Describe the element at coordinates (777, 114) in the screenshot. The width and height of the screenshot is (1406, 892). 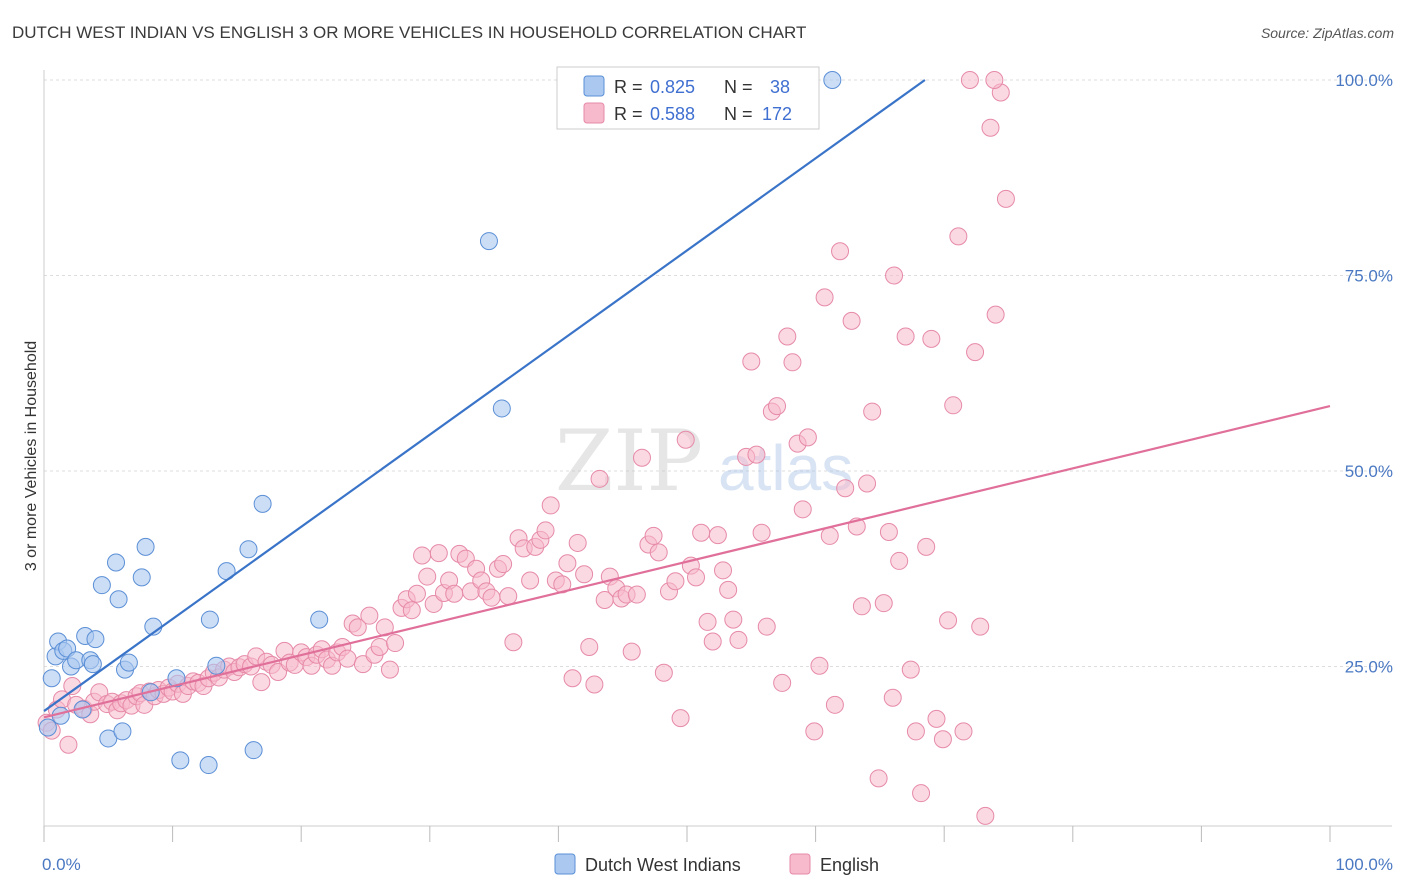
I see `legend-n-value-english: 172` at that location.